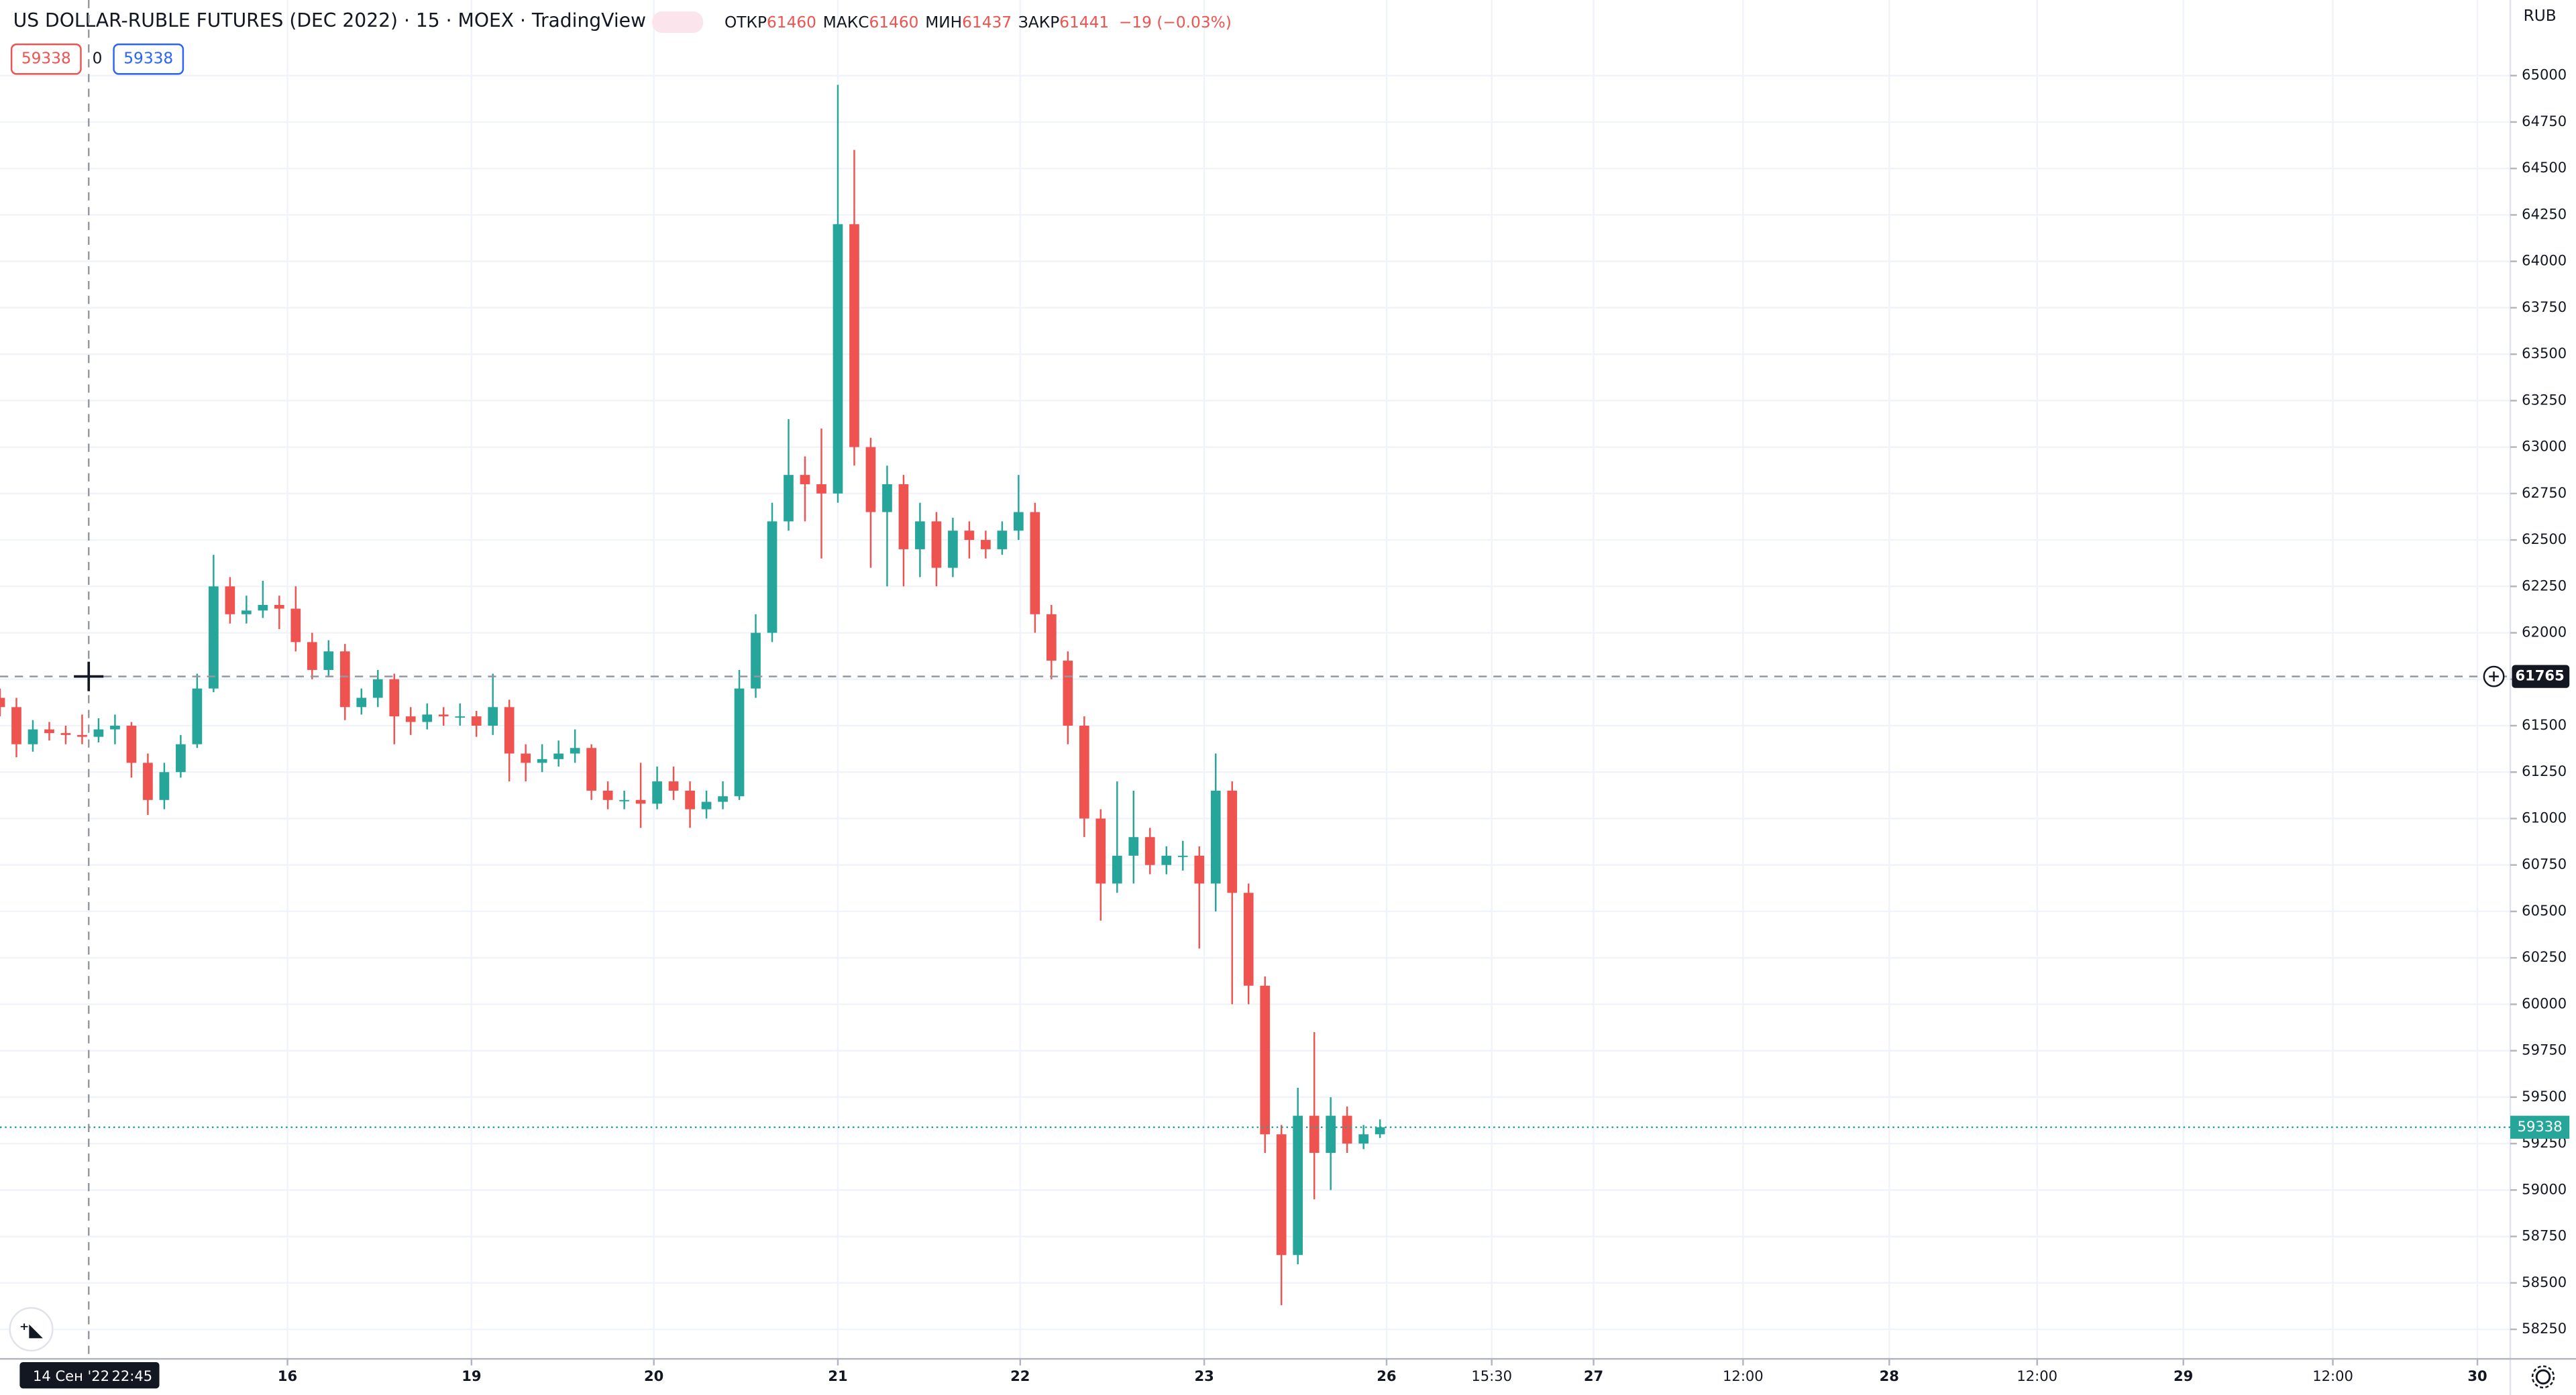 This screenshot has width=2576, height=1395. Describe the element at coordinates (2544, 121) in the screenshot. I see `y-tick-label: 64750` at that location.